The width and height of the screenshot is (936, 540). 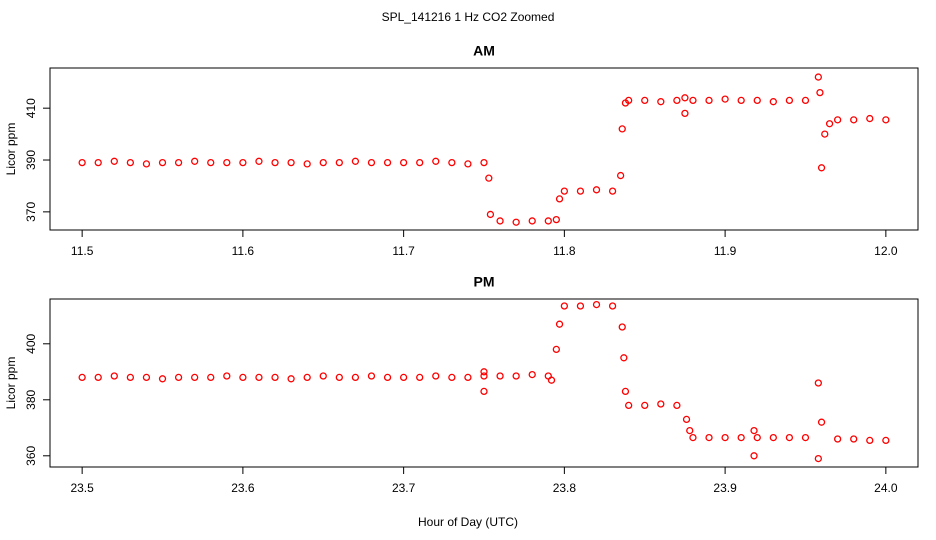 What do you see at coordinates (725, 488) in the screenshot?
I see `x-tick-label: 23.9` at bounding box center [725, 488].